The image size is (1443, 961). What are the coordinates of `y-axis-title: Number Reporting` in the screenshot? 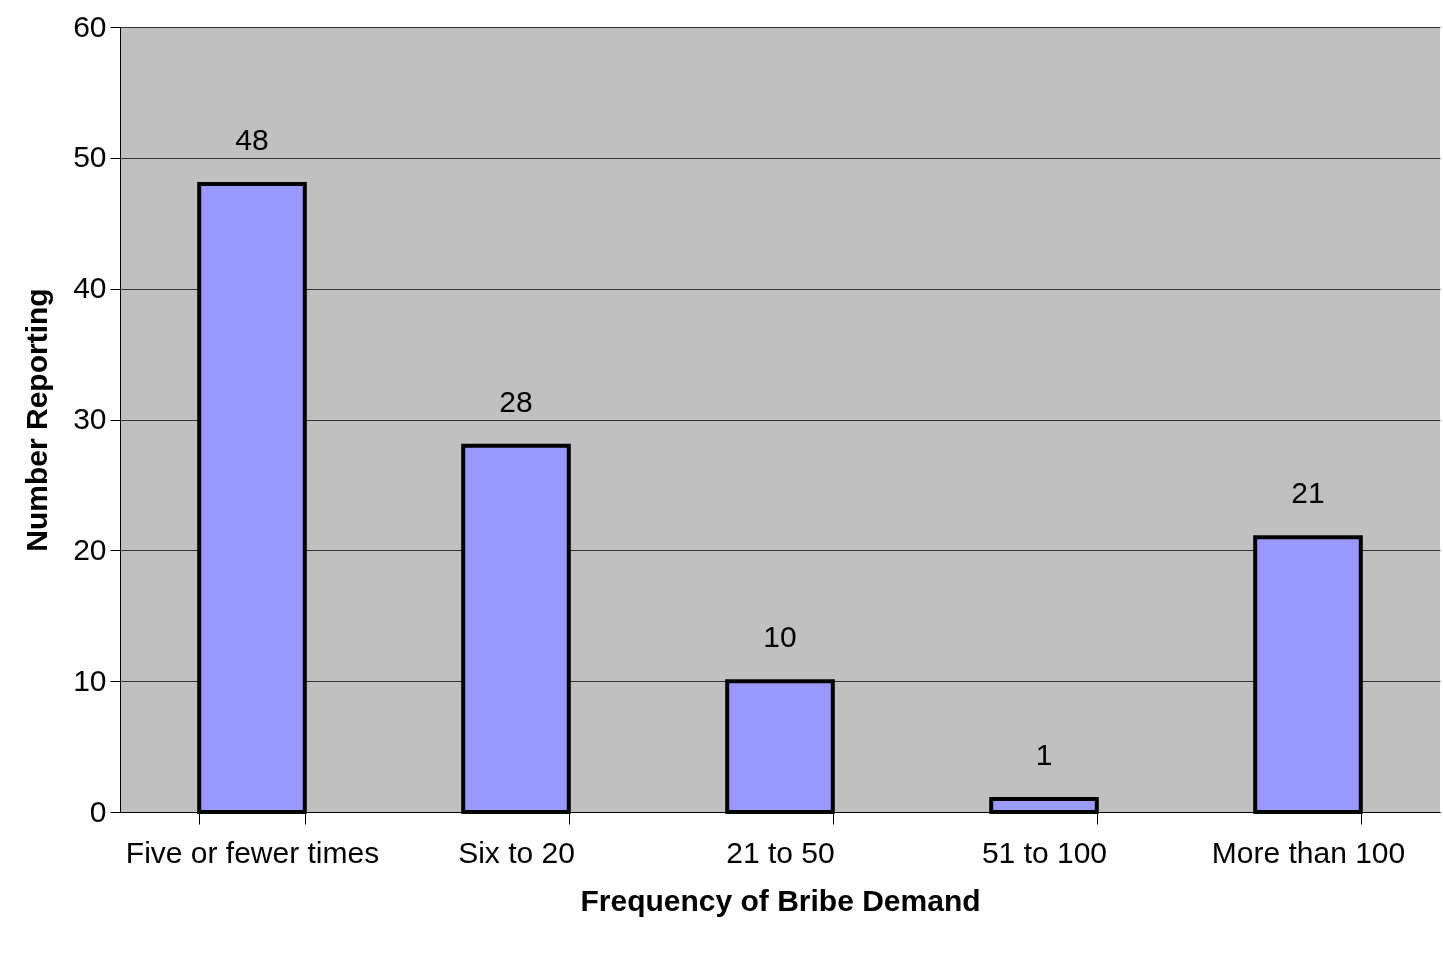 It's located at (37, 420).